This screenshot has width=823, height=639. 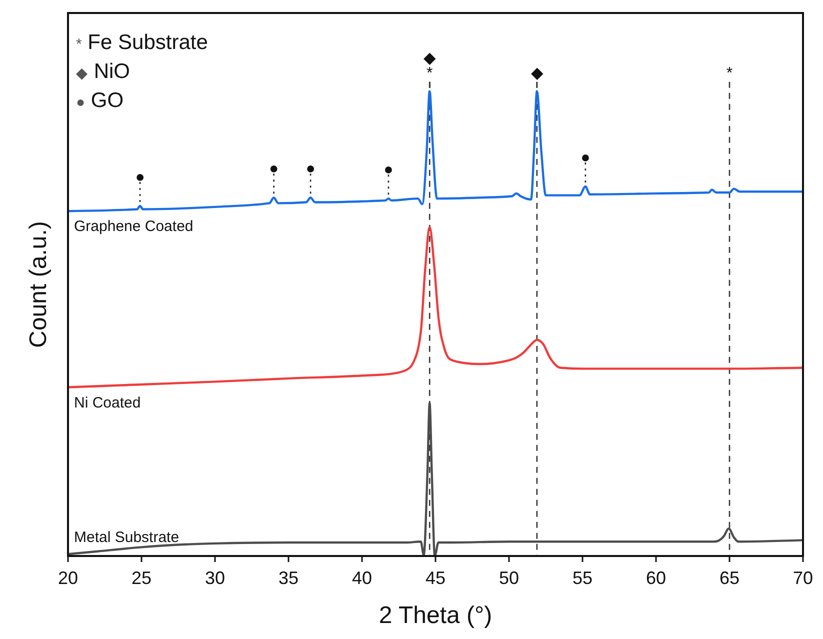 I want to click on x-tick-label: 60, so click(x=656, y=578).